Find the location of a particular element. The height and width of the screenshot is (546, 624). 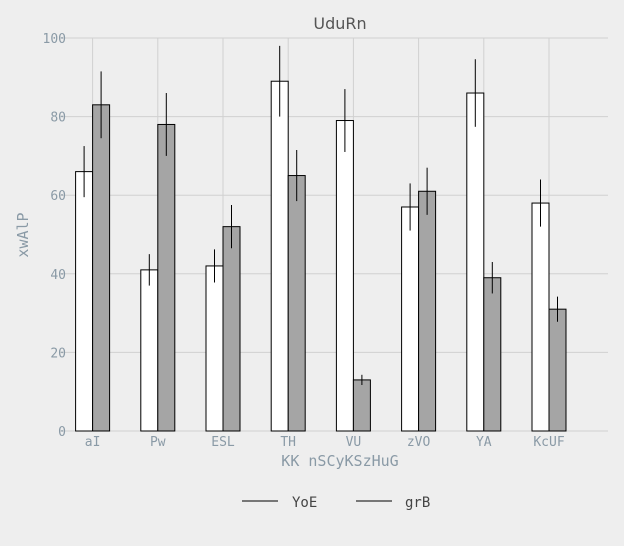

bar-grB-ESL is located at coordinates (231, 329).